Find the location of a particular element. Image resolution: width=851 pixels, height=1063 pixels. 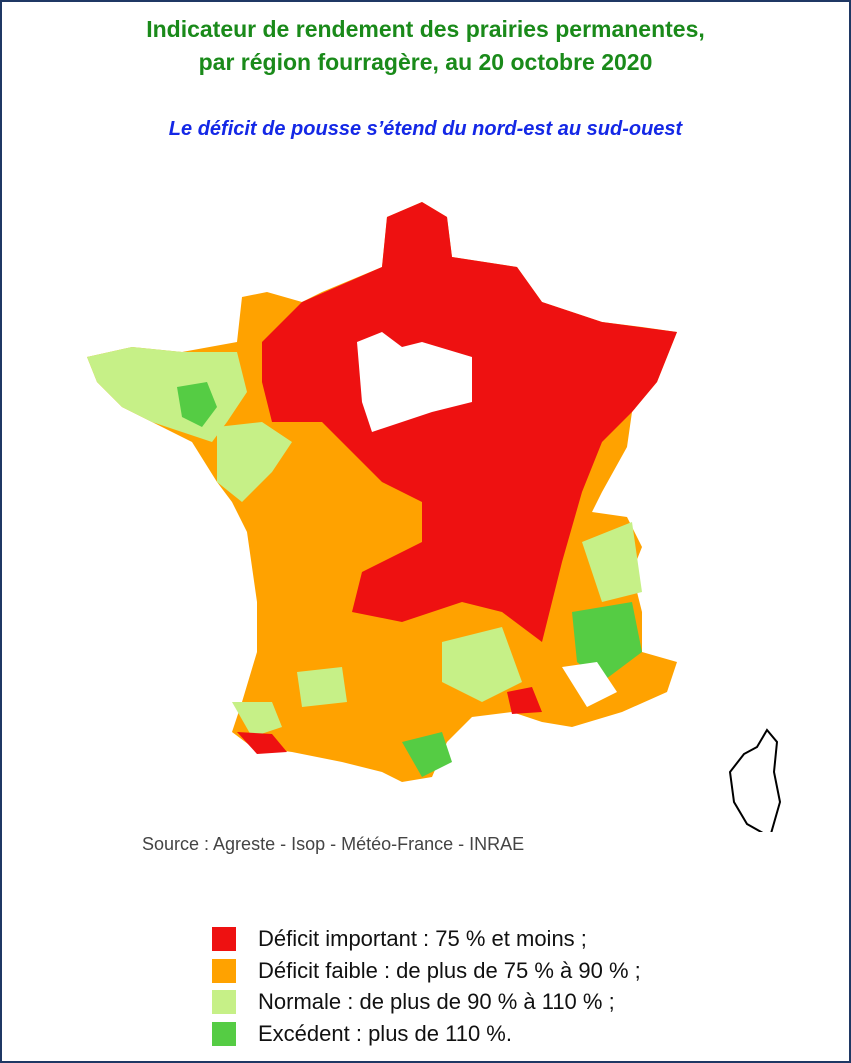

legend-label: Normale : de plus de 90 % à 110 % ; is located at coordinates (436, 1001).